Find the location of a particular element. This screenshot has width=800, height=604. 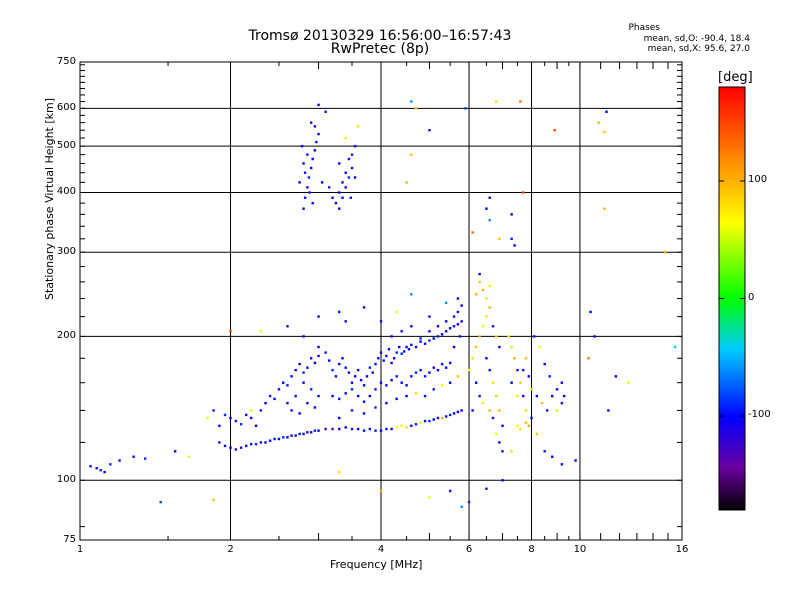

x-tick-label: 1 is located at coordinates (80, 549).